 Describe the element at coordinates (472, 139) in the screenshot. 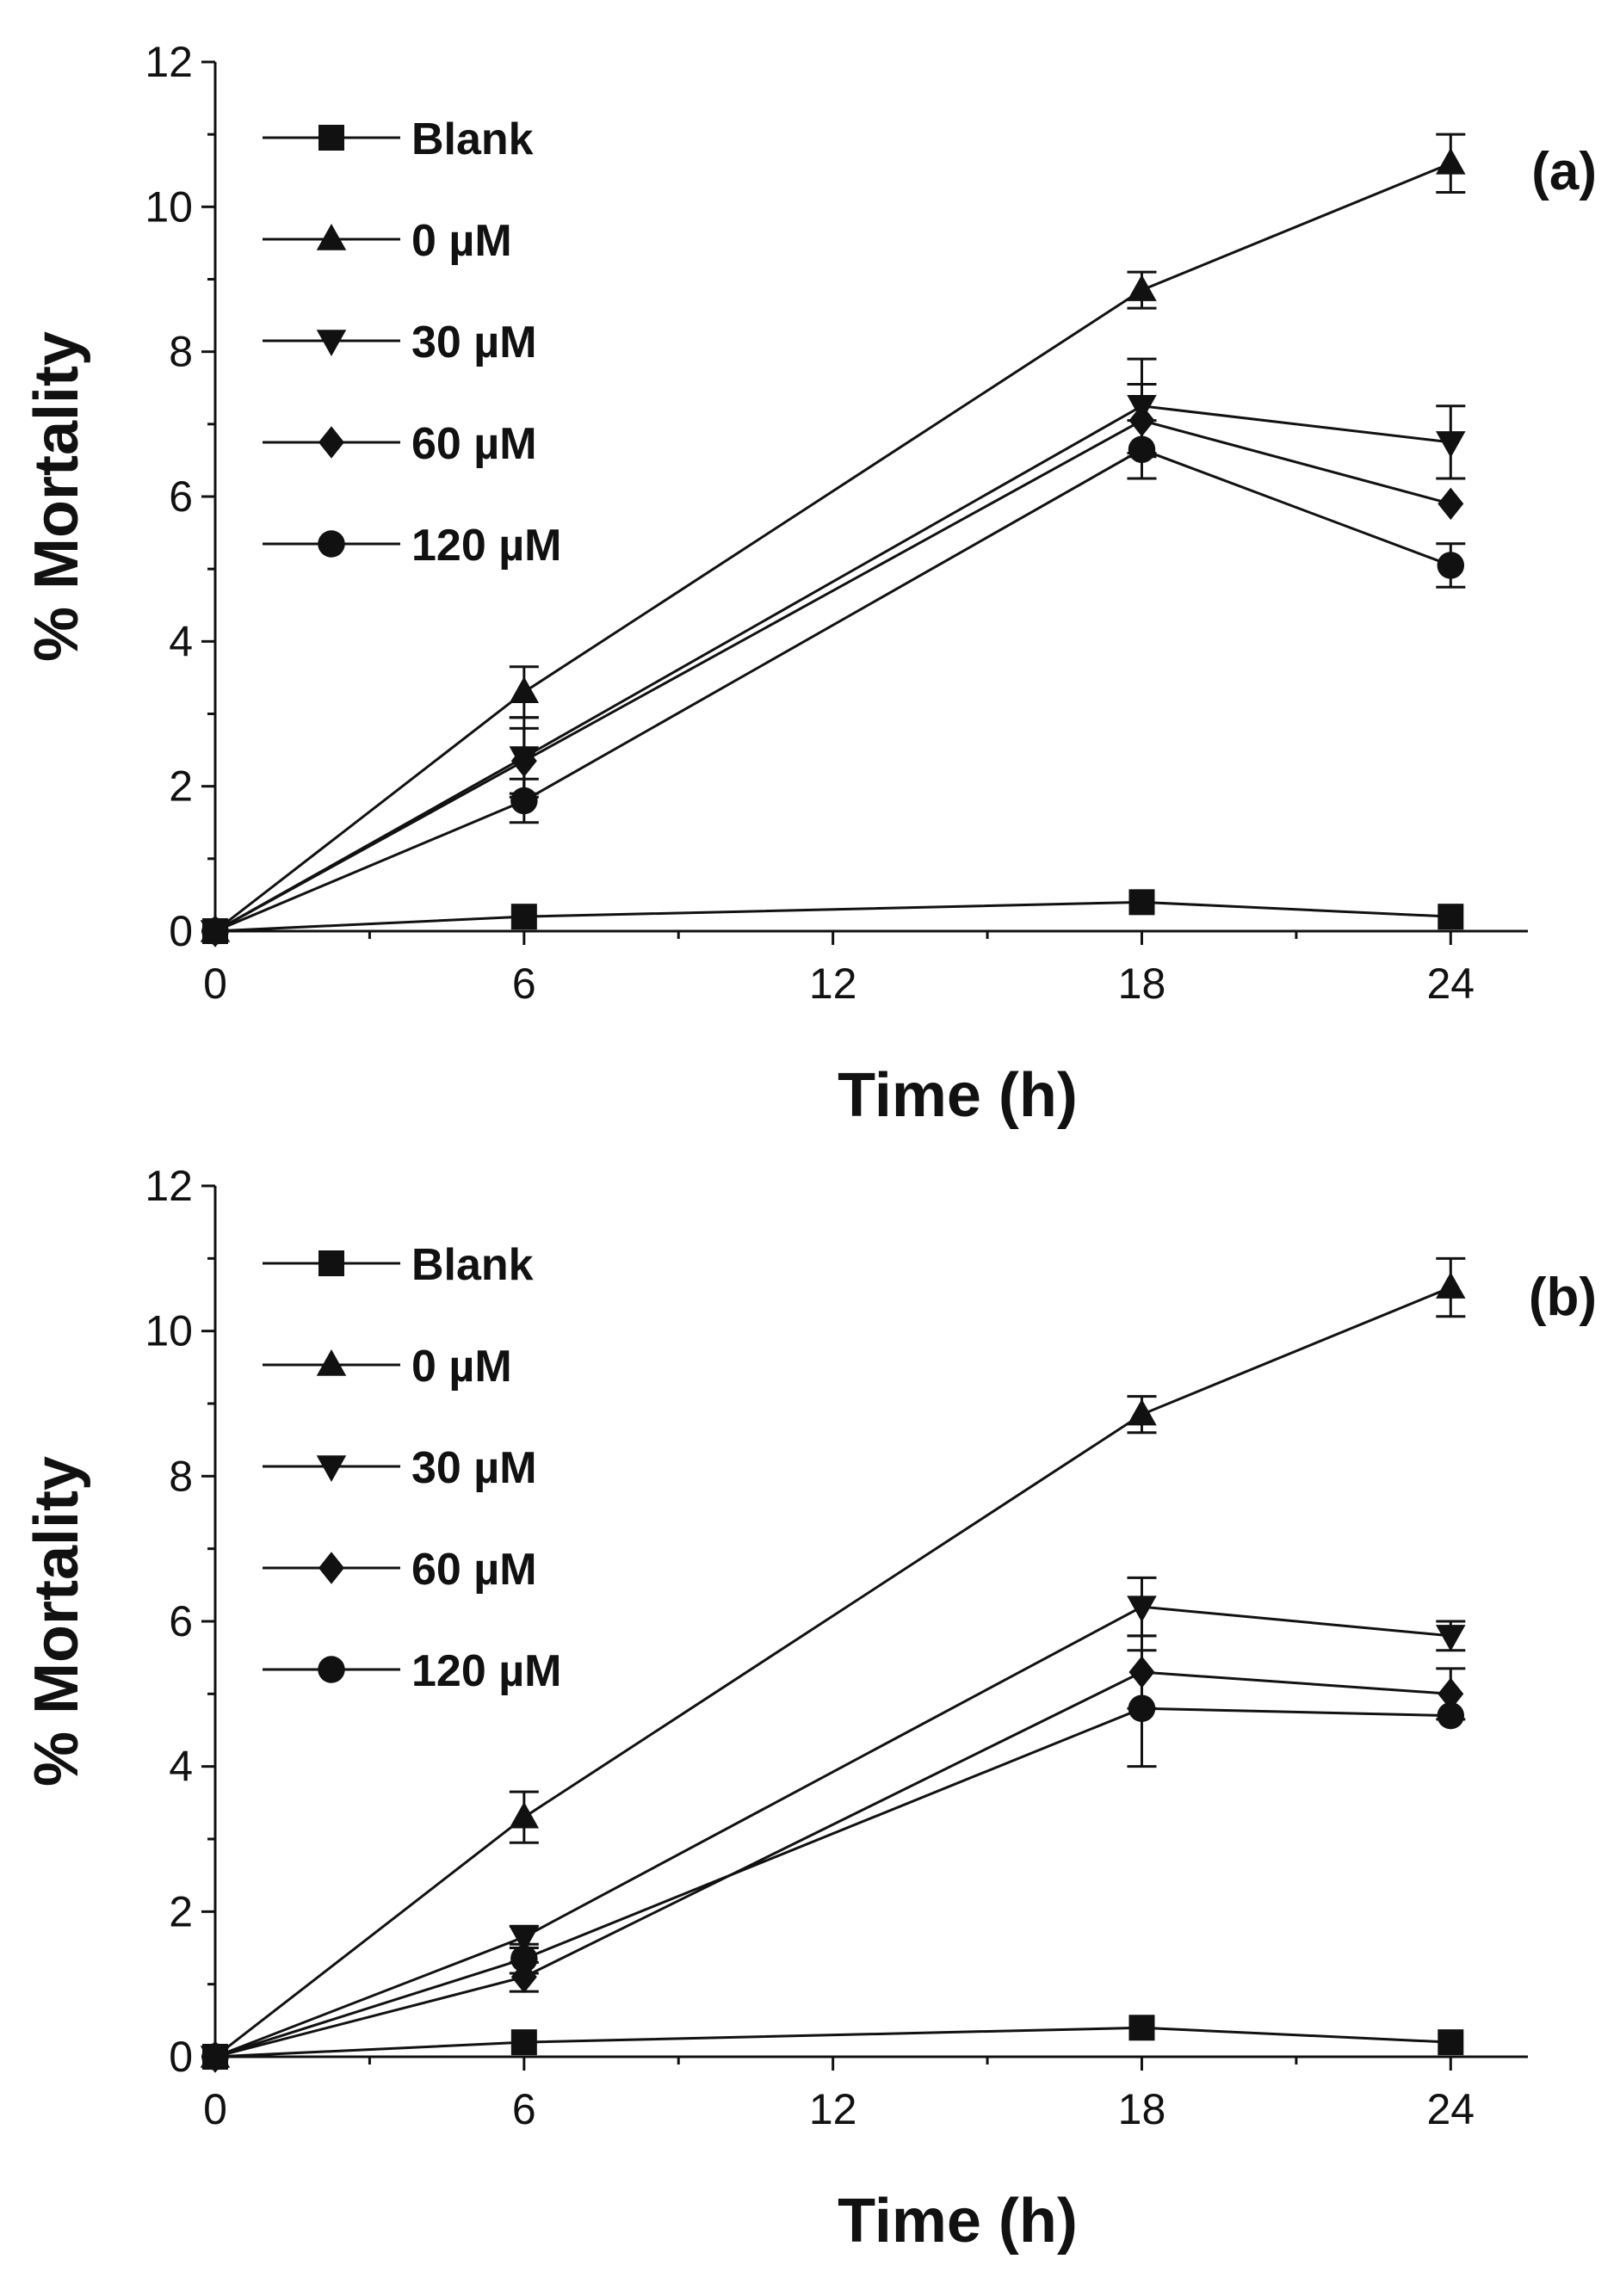

I see `legend-label: Blank` at that location.